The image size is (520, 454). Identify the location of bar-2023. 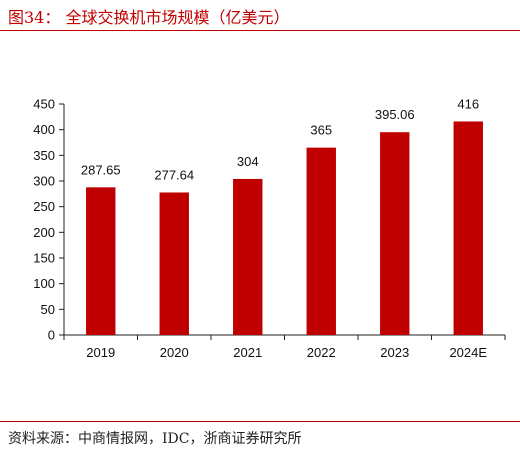
(395, 233).